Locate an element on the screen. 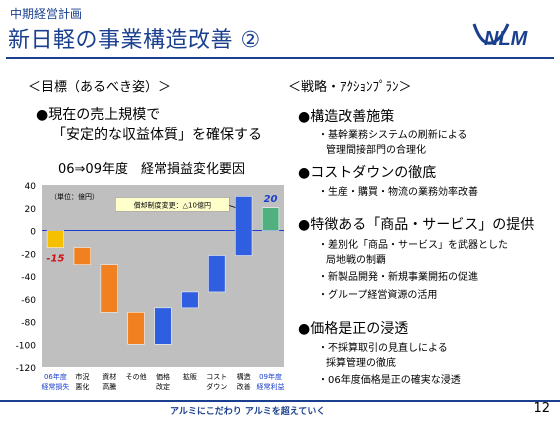 Image resolution: width=560 pixels, height=422 pixels. header-divider is located at coordinates (280, 58).